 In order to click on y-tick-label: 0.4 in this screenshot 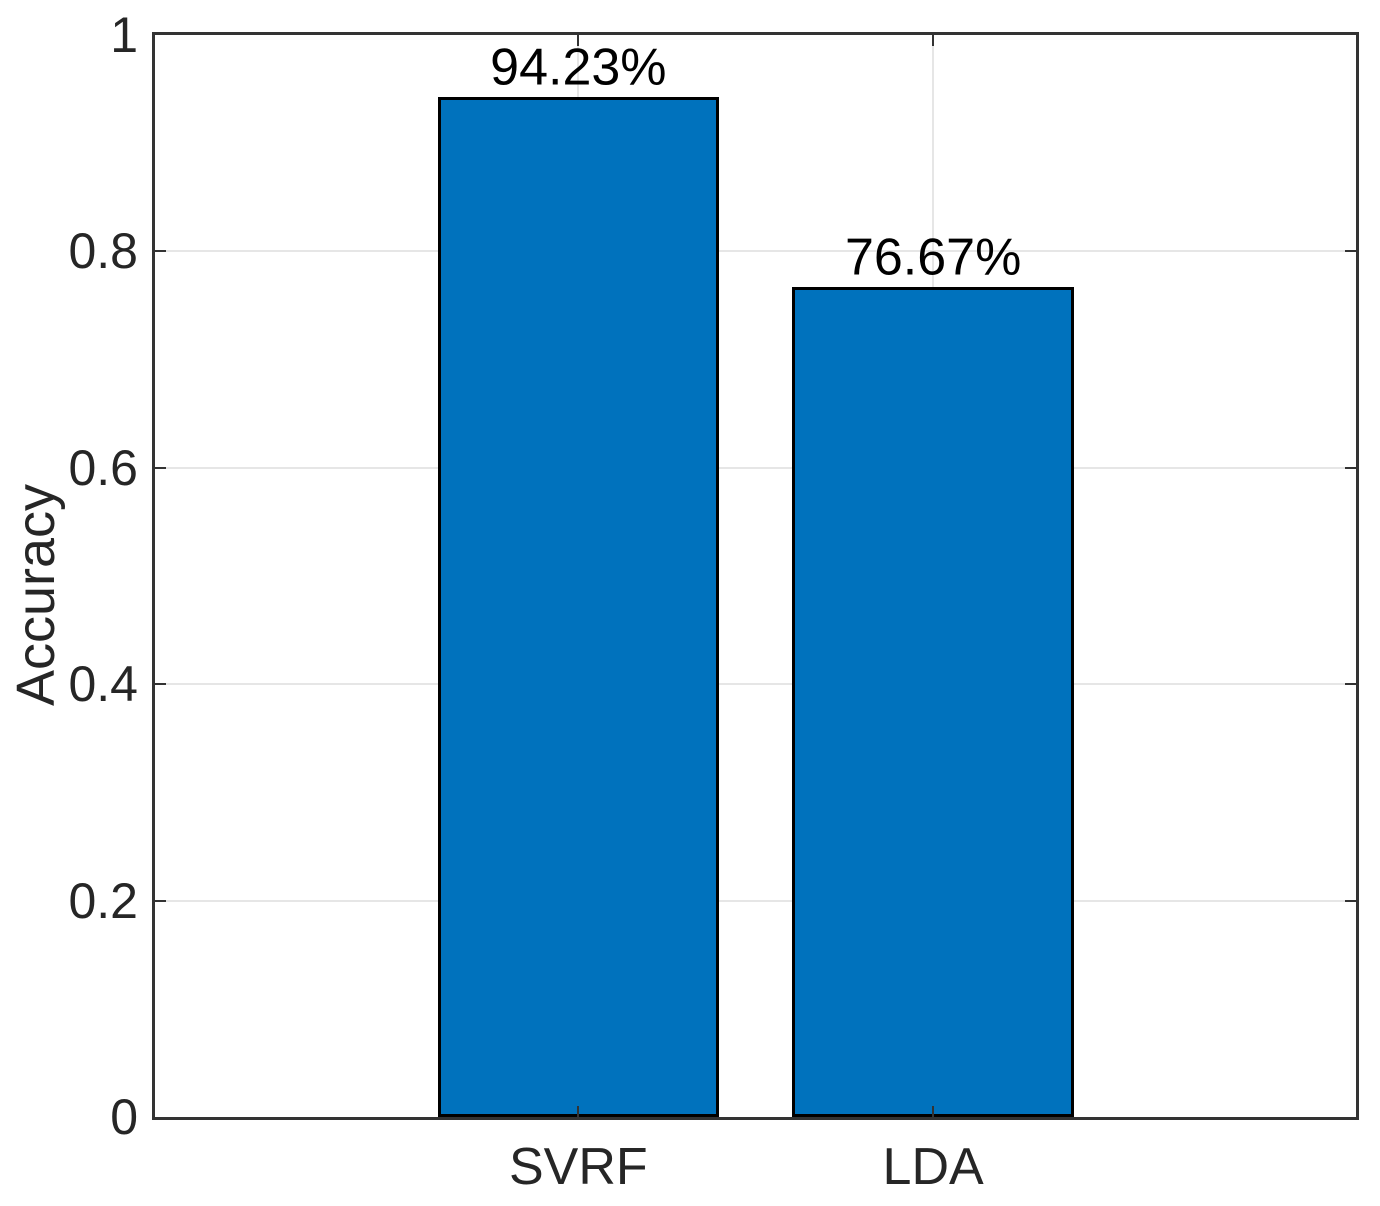, I will do `click(103, 684)`.